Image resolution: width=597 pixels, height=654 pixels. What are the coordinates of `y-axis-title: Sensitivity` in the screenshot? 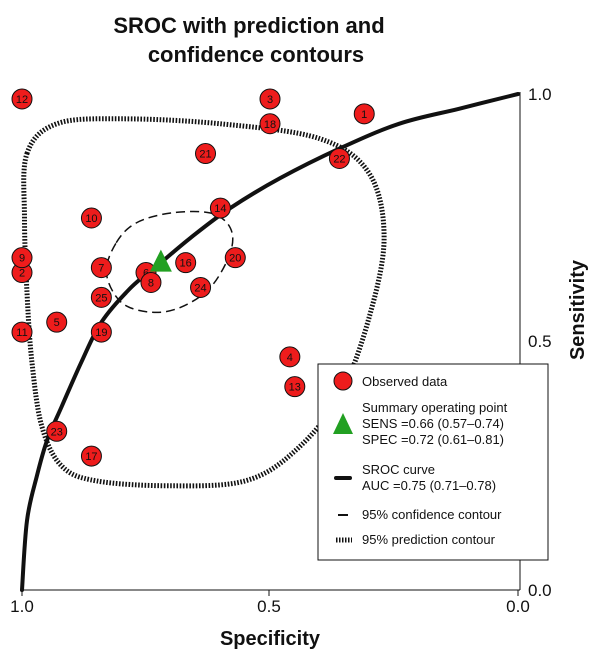 It's located at (578, 309).